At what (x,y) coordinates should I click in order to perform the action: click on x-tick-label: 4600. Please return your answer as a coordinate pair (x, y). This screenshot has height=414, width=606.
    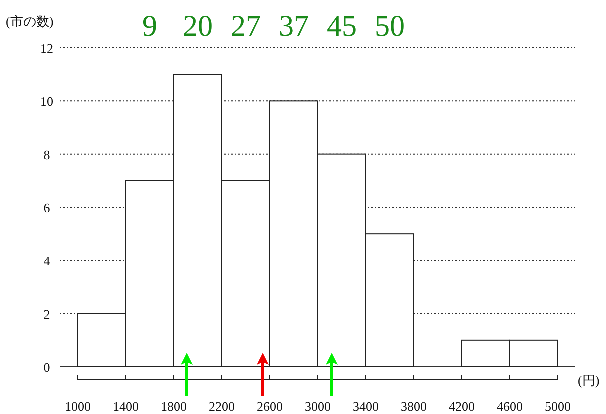
    Looking at the image, I should click on (510, 406).